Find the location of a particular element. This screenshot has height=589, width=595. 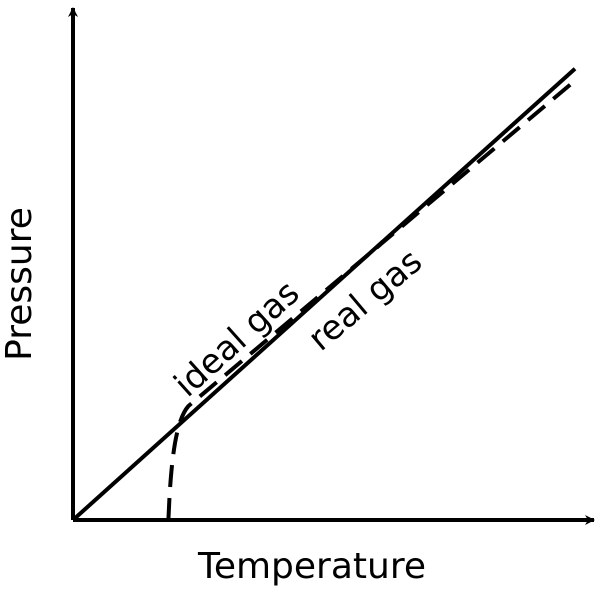

y-axis-label: Pressure is located at coordinates (20, 284).